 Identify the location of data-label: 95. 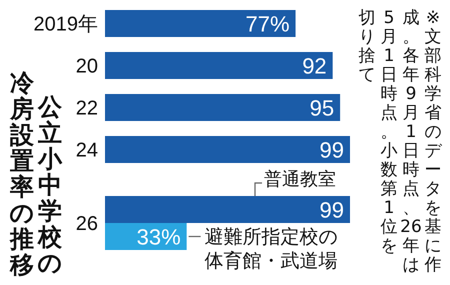
(322, 108).